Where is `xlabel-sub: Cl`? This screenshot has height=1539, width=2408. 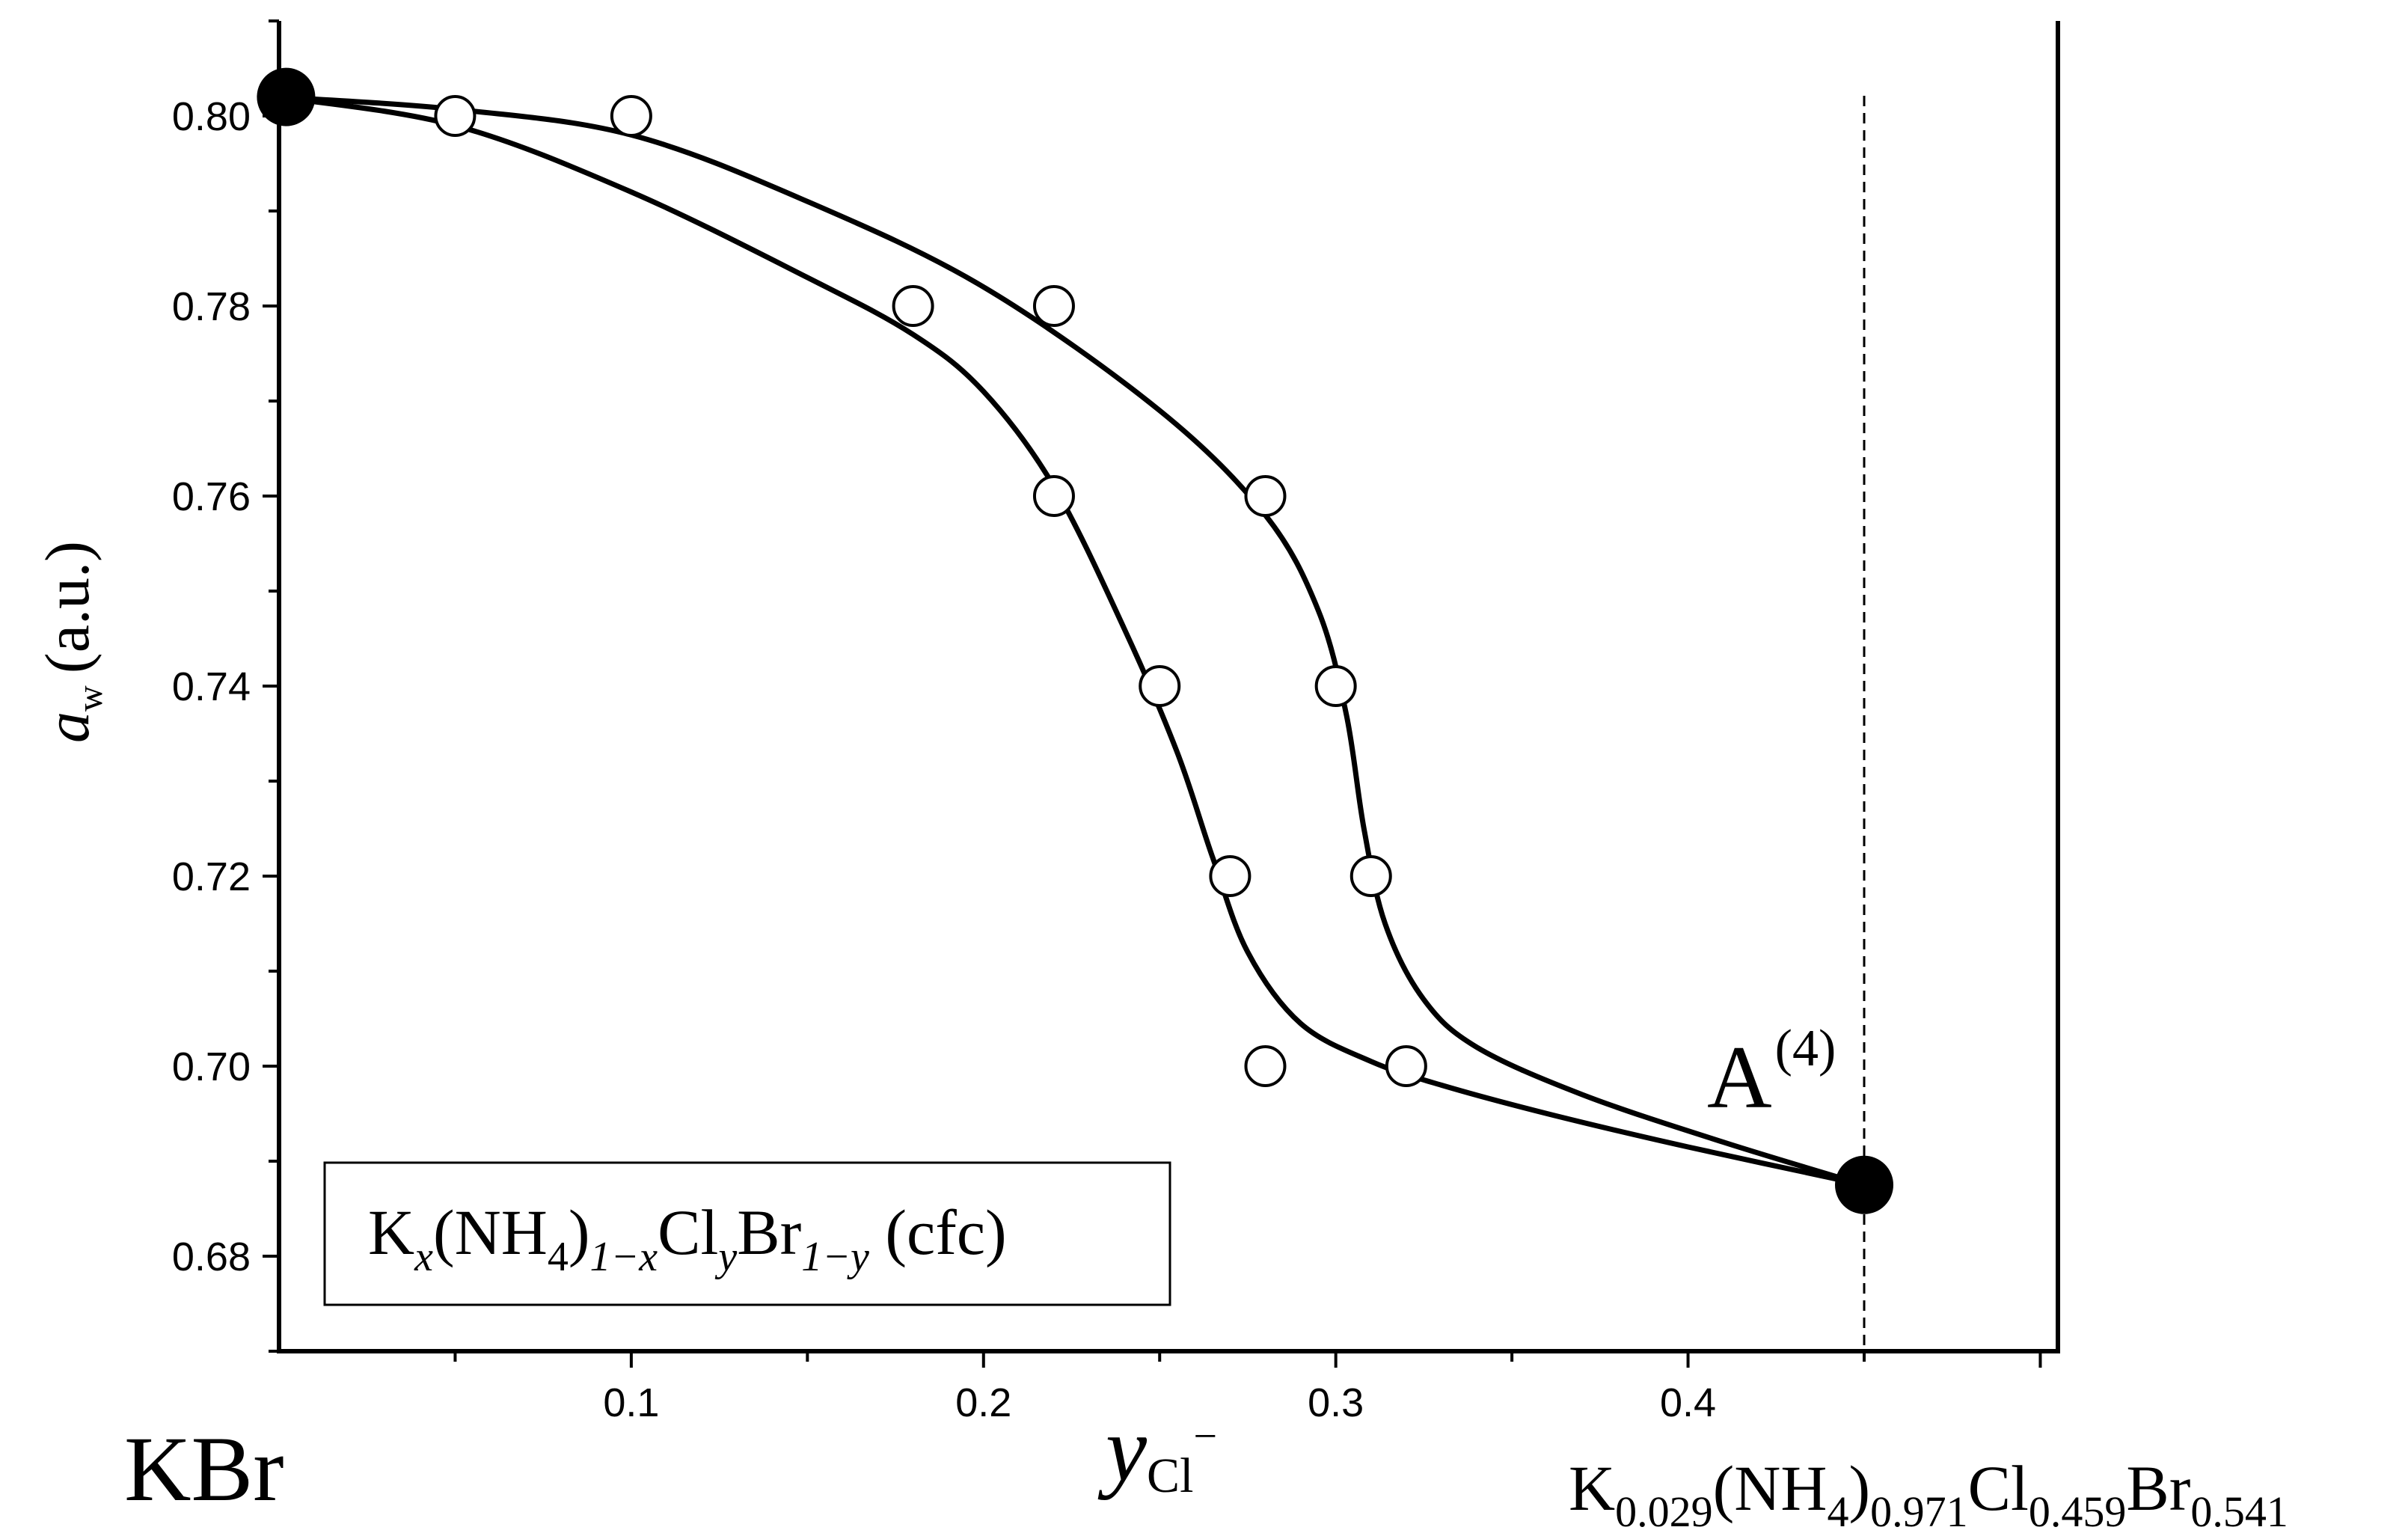 xlabel-sub: Cl is located at coordinates (1170, 1475).